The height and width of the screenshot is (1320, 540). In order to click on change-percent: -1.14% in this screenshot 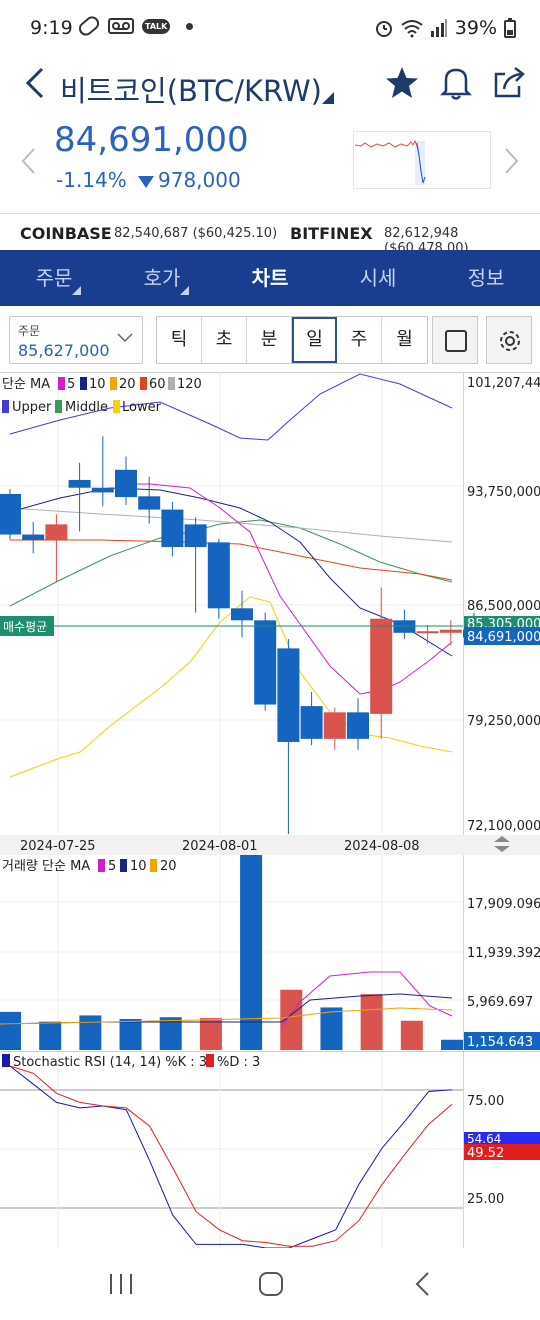, I will do `click(91, 180)`.